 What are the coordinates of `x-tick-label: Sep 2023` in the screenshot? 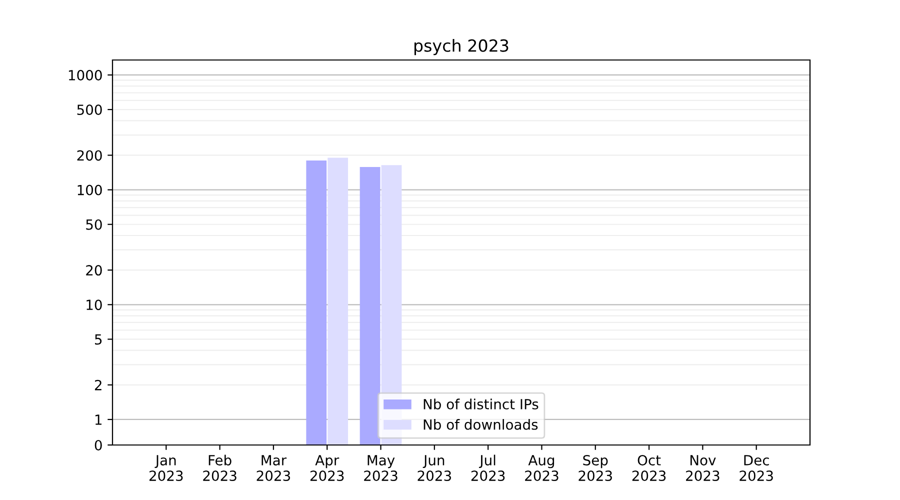 It's located at (595, 468).